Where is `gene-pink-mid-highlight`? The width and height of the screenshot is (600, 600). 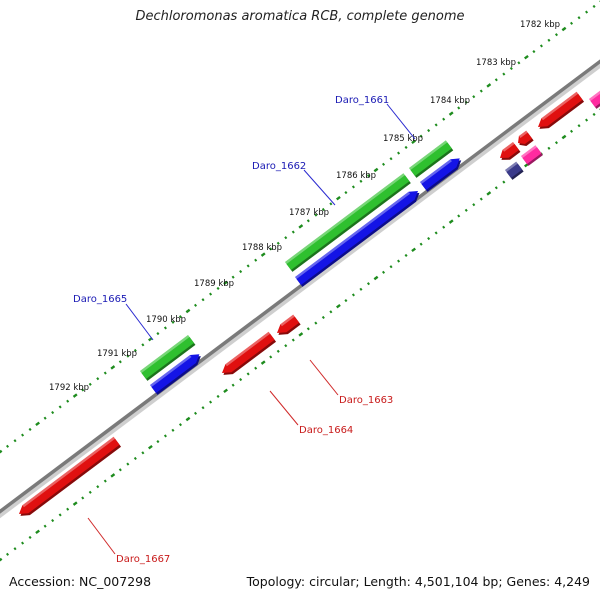 gene-pink-mid-highlight is located at coordinates (529, 151).